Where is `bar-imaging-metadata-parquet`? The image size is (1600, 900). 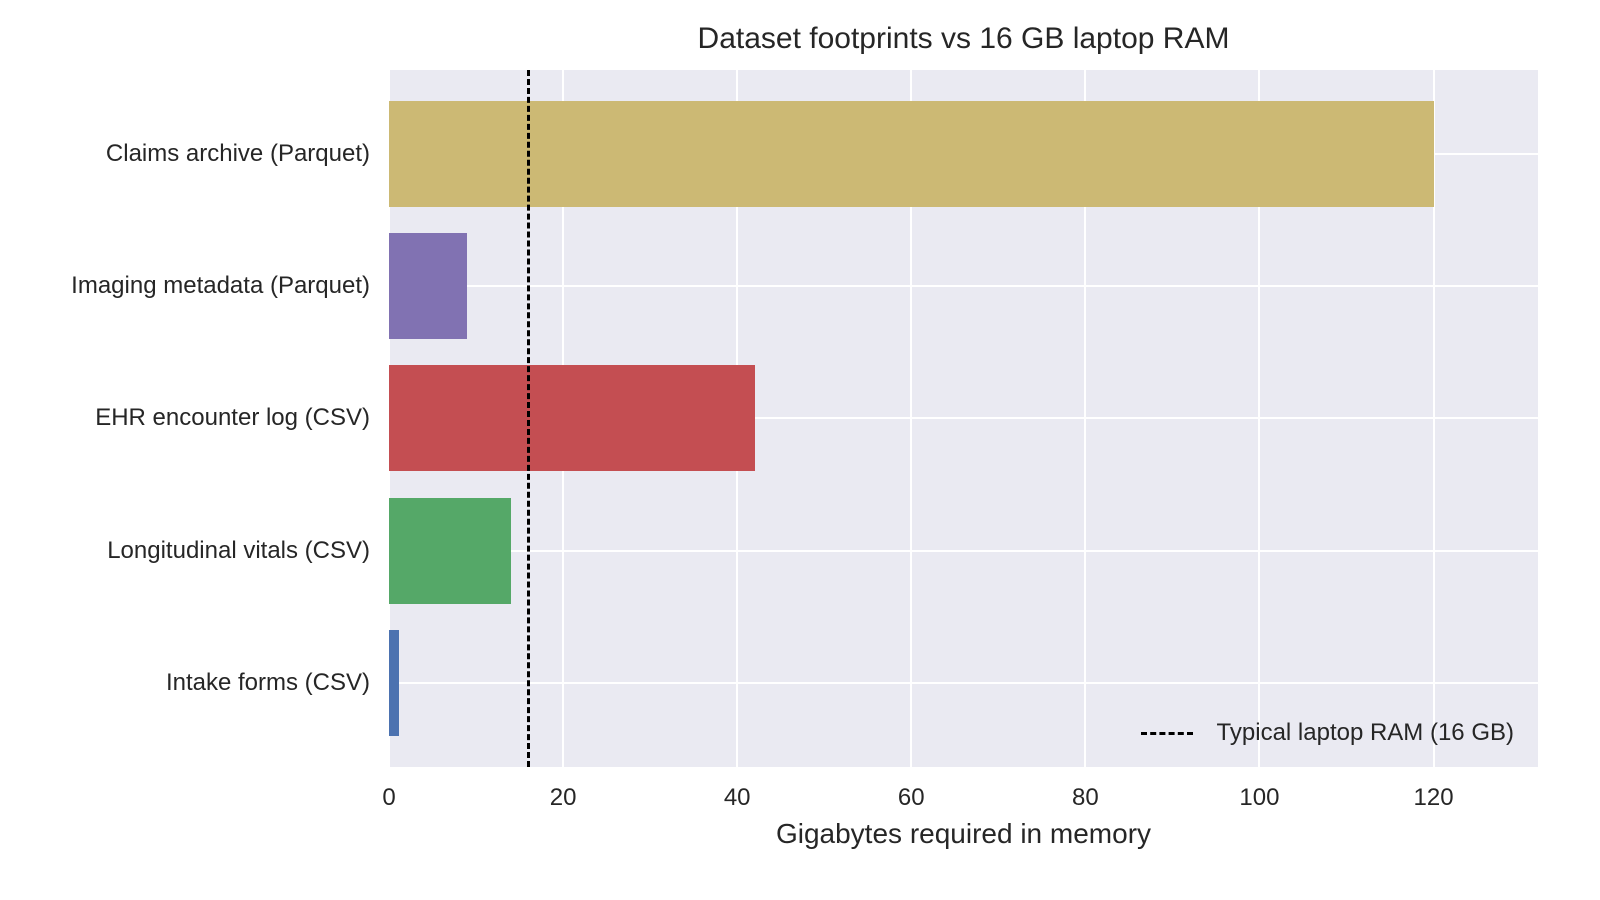
bar-imaging-metadata-parquet is located at coordinates (428, 286).